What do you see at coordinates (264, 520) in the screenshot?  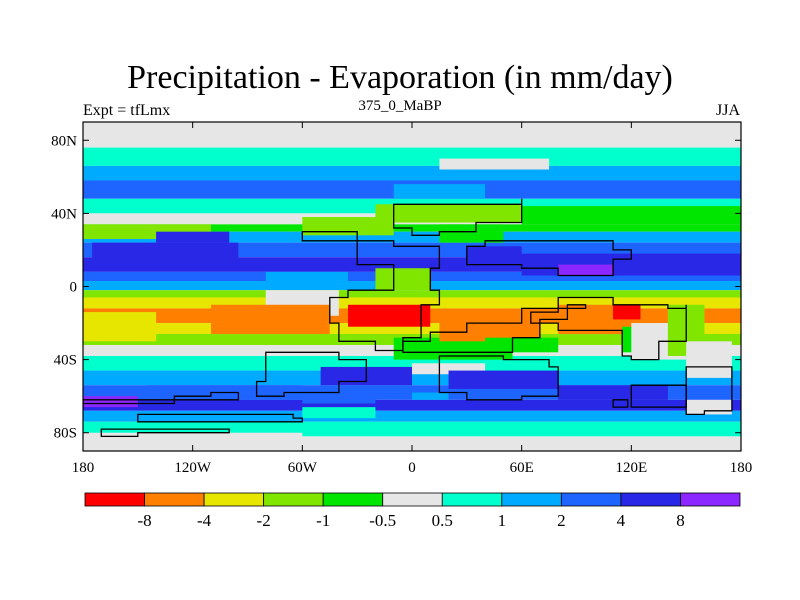 I see `colorbar-label-2: -2` at bounding box center [264, 520].